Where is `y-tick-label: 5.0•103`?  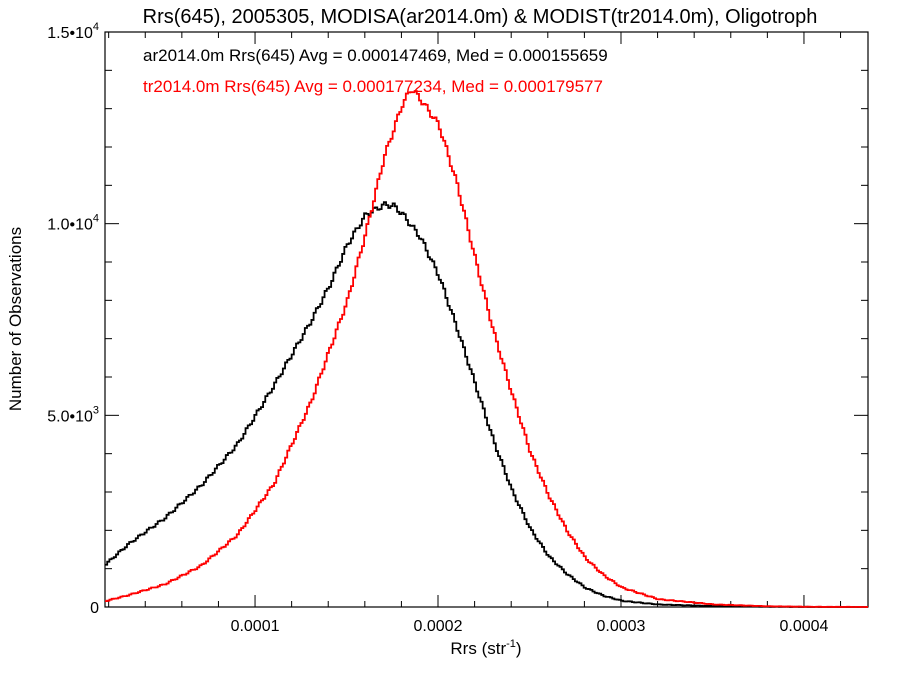
y-tick-label: 5.0•103 is located at coordinates (73, 414).